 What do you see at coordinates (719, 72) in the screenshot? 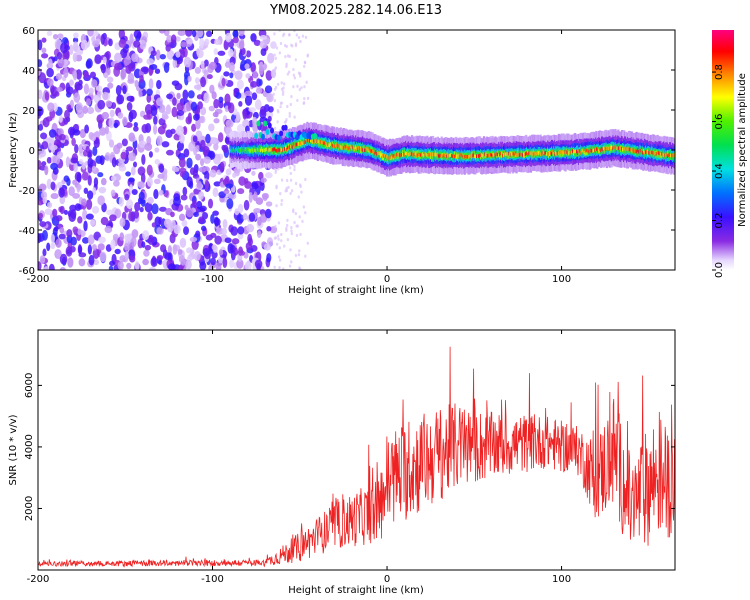
I see `colorbar-tick-label: 0.8` at bounding box center [719, 72].